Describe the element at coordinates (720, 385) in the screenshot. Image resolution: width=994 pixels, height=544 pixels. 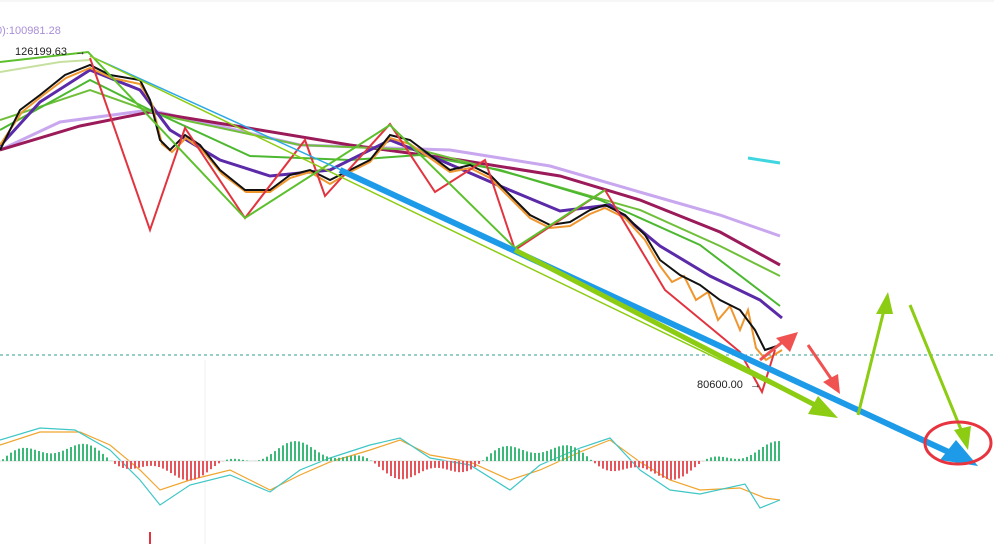
I see `low-price-label: 80600.00` at that location.